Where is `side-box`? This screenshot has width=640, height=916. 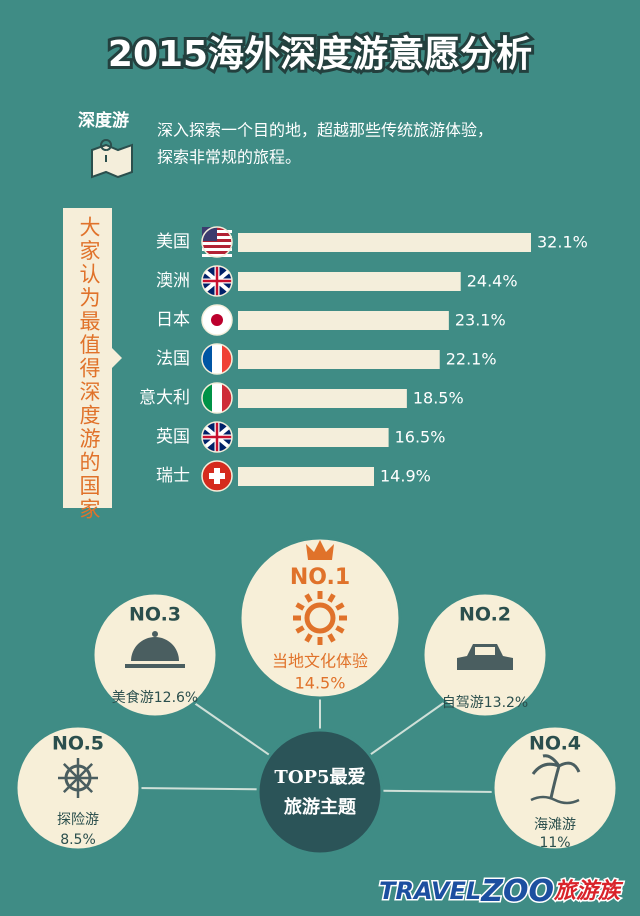 side-box is located at coordinates (92, 358).